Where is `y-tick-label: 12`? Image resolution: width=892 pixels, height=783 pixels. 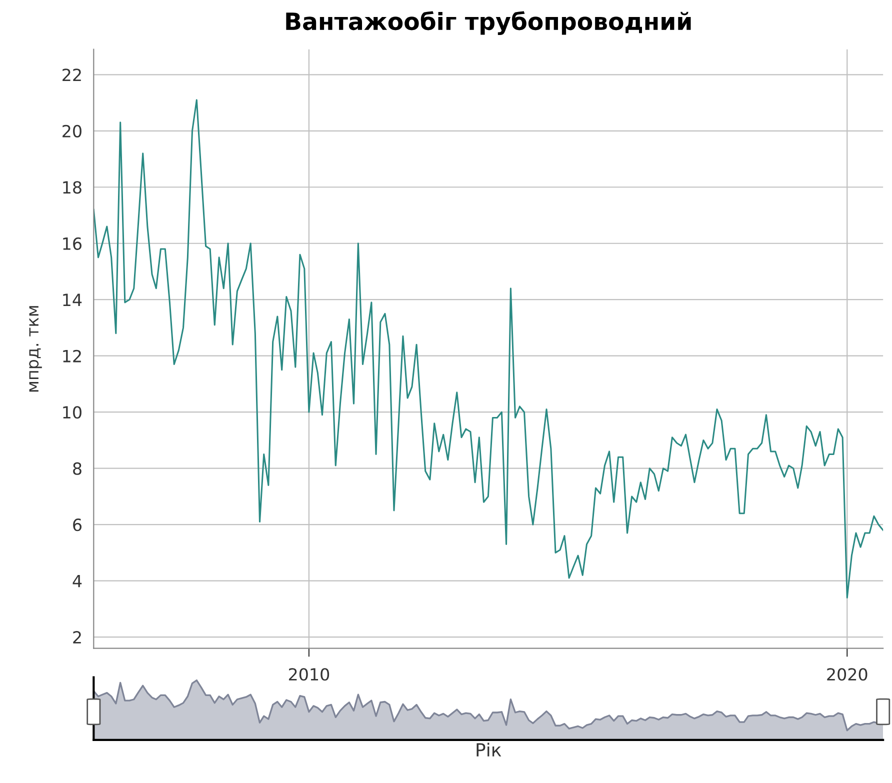
y-tick-label: 12 is located at coordinates (72, 356).